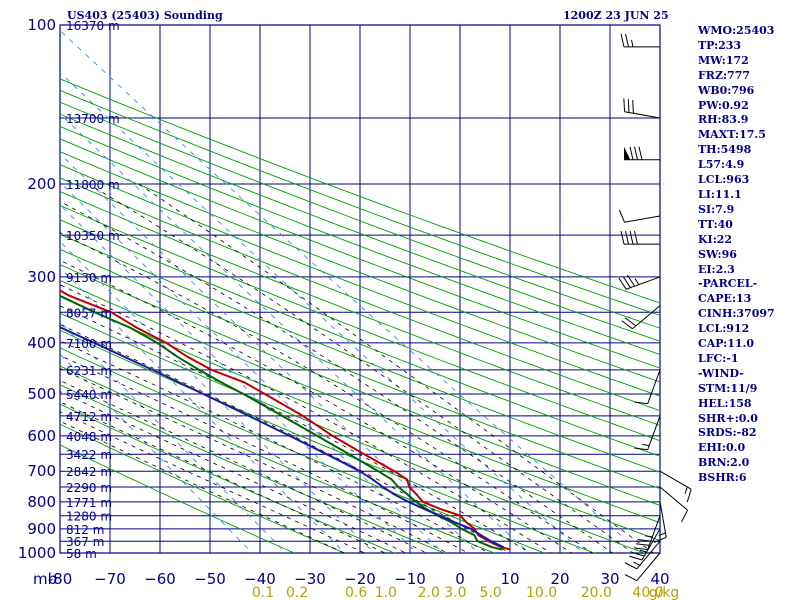  I want to click on mixing-ratio-label: 0.6, so click(356, 592).